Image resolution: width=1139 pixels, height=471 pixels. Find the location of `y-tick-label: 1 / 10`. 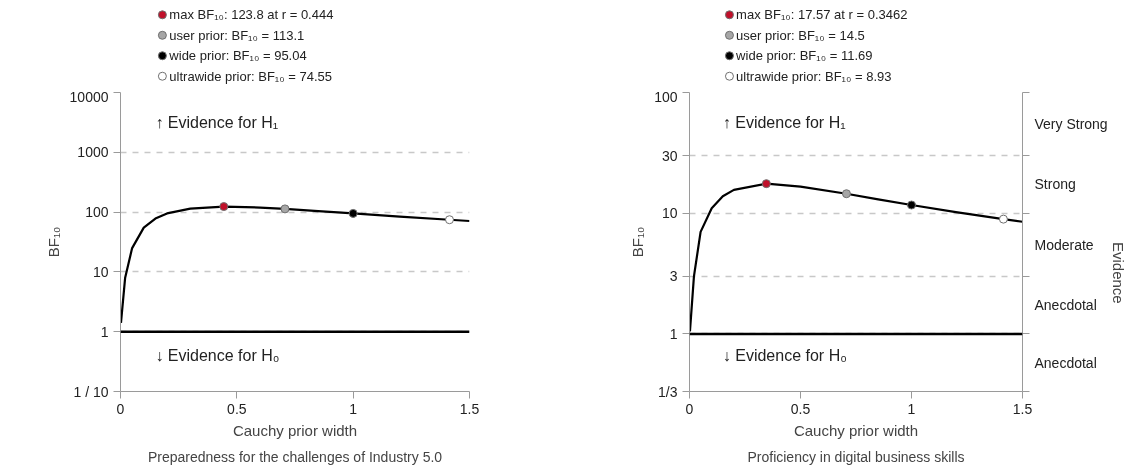

y-tick-label: 1 / 10 is located at coordinates (91, 391).